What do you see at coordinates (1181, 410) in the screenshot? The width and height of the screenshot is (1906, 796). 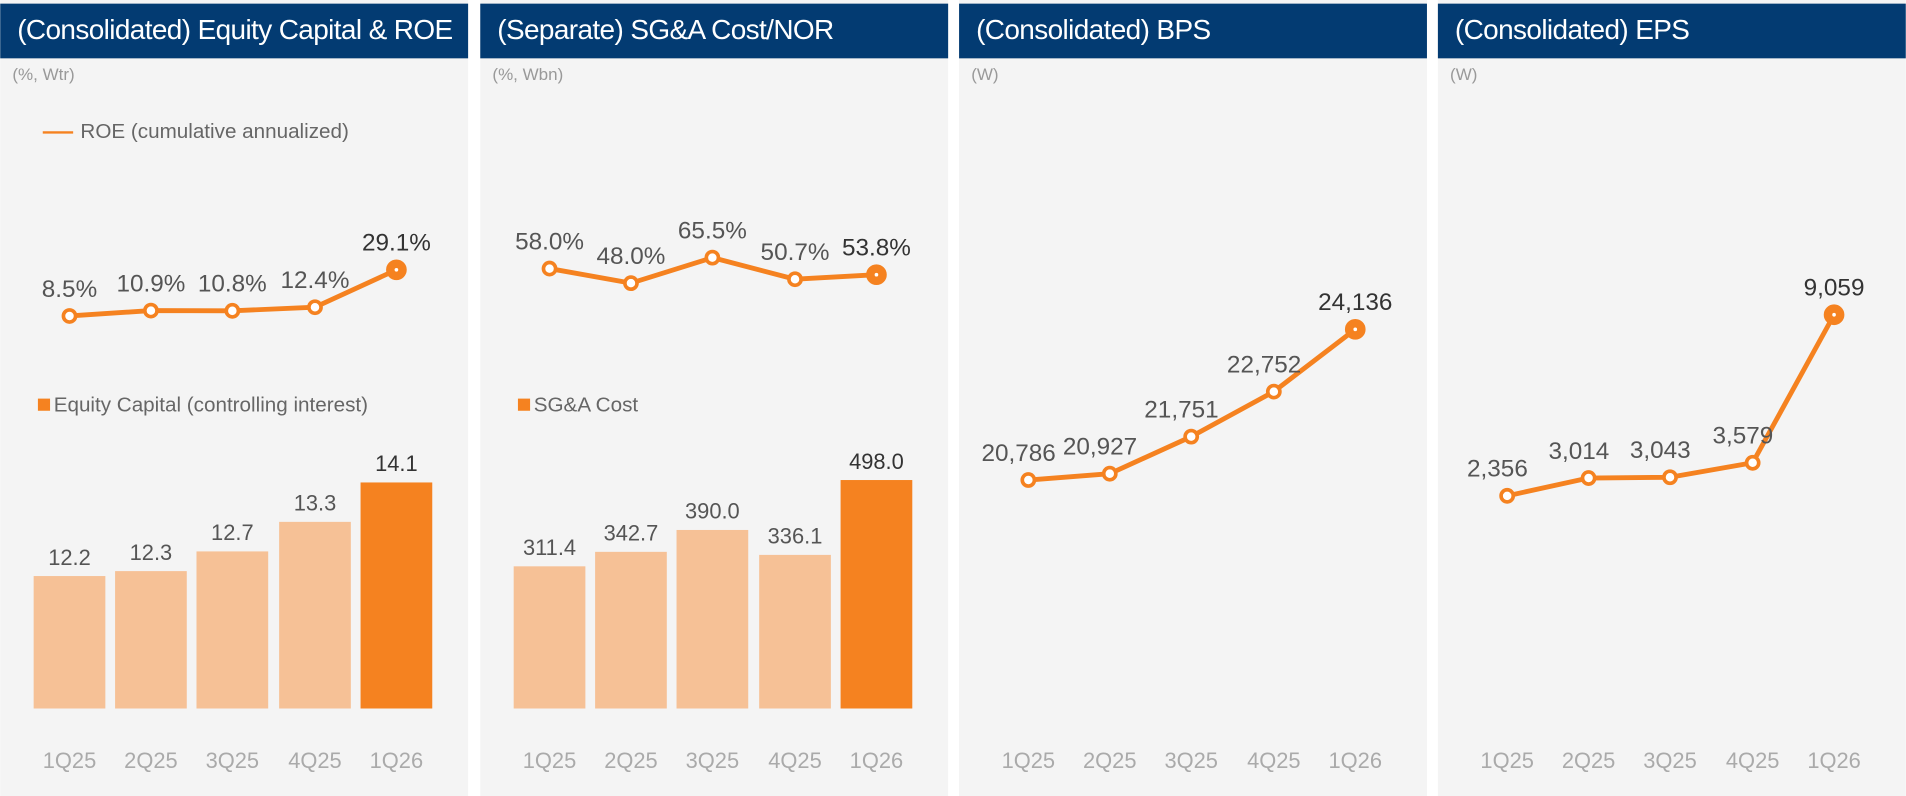 I see `point-value-label: 21,751` at bounding box center [1181, 410].